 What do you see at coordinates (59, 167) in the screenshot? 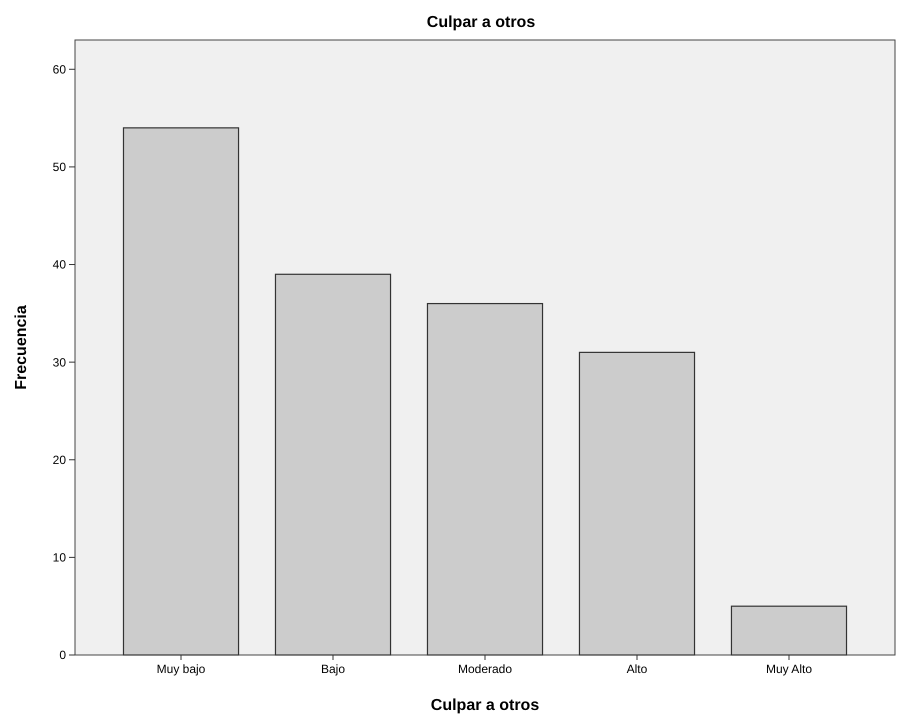
I see `y-tick-label: 50` at bounding box center [59, 167].